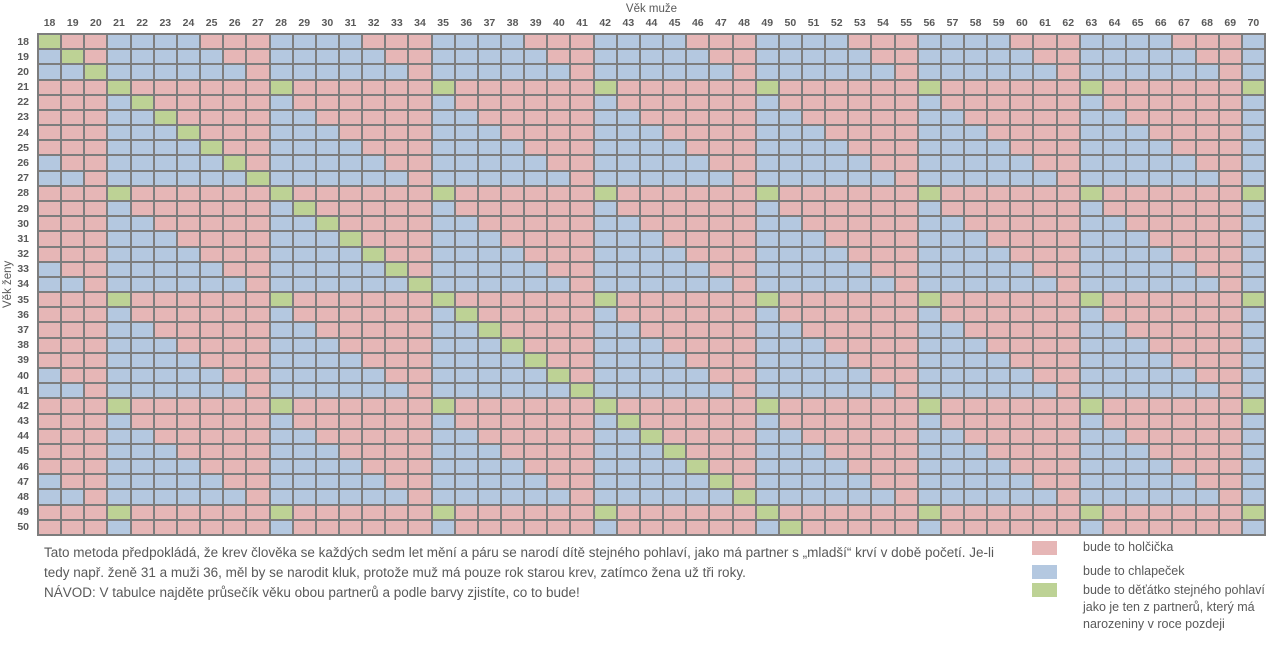  I want to click on column-age-label: 43, so click(628, 23).